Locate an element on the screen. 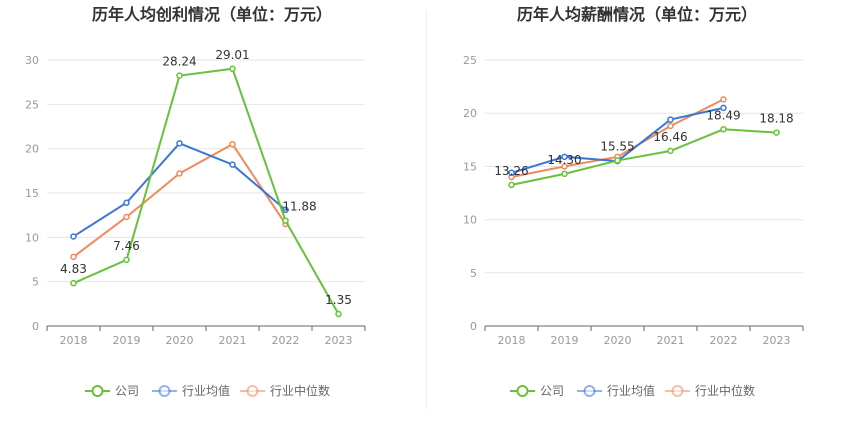 The height and width of the screenshot is (437, 850). data-label: 14.30 is located at coordinates (564, 160).